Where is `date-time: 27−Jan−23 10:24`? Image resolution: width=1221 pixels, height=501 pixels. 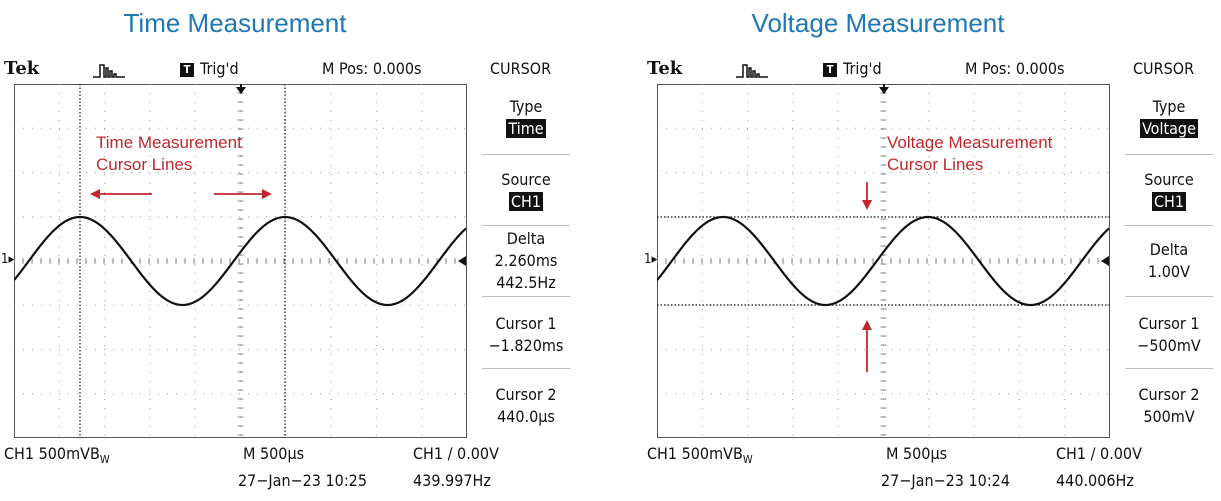
date-time: 27−Jan−23 10:24 is located at coordinates (945, 480).